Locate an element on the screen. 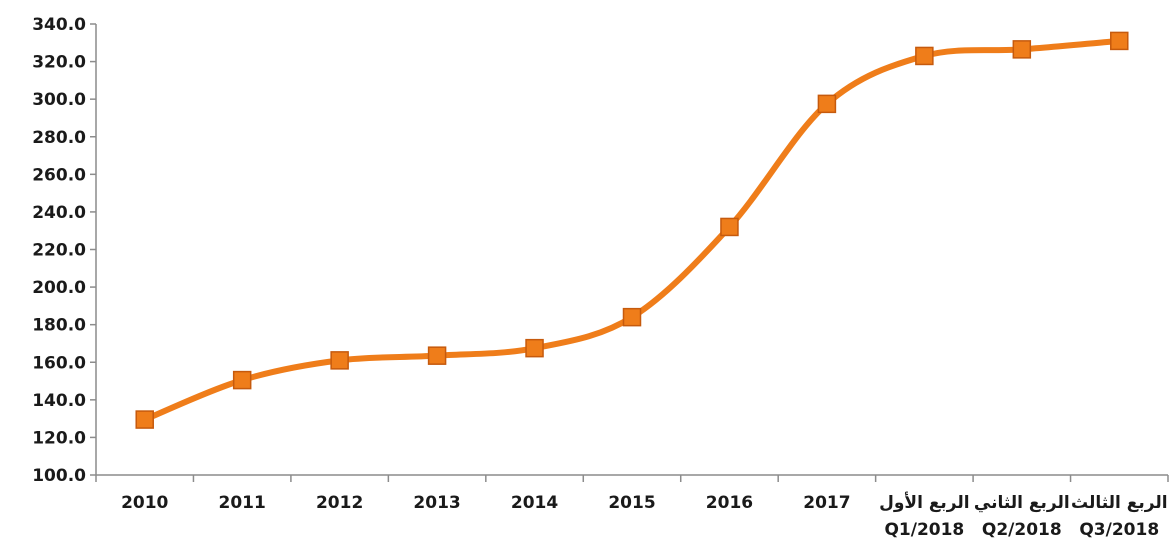  x-category-label: Q2/2018 is located at coordinates (1022, 530).